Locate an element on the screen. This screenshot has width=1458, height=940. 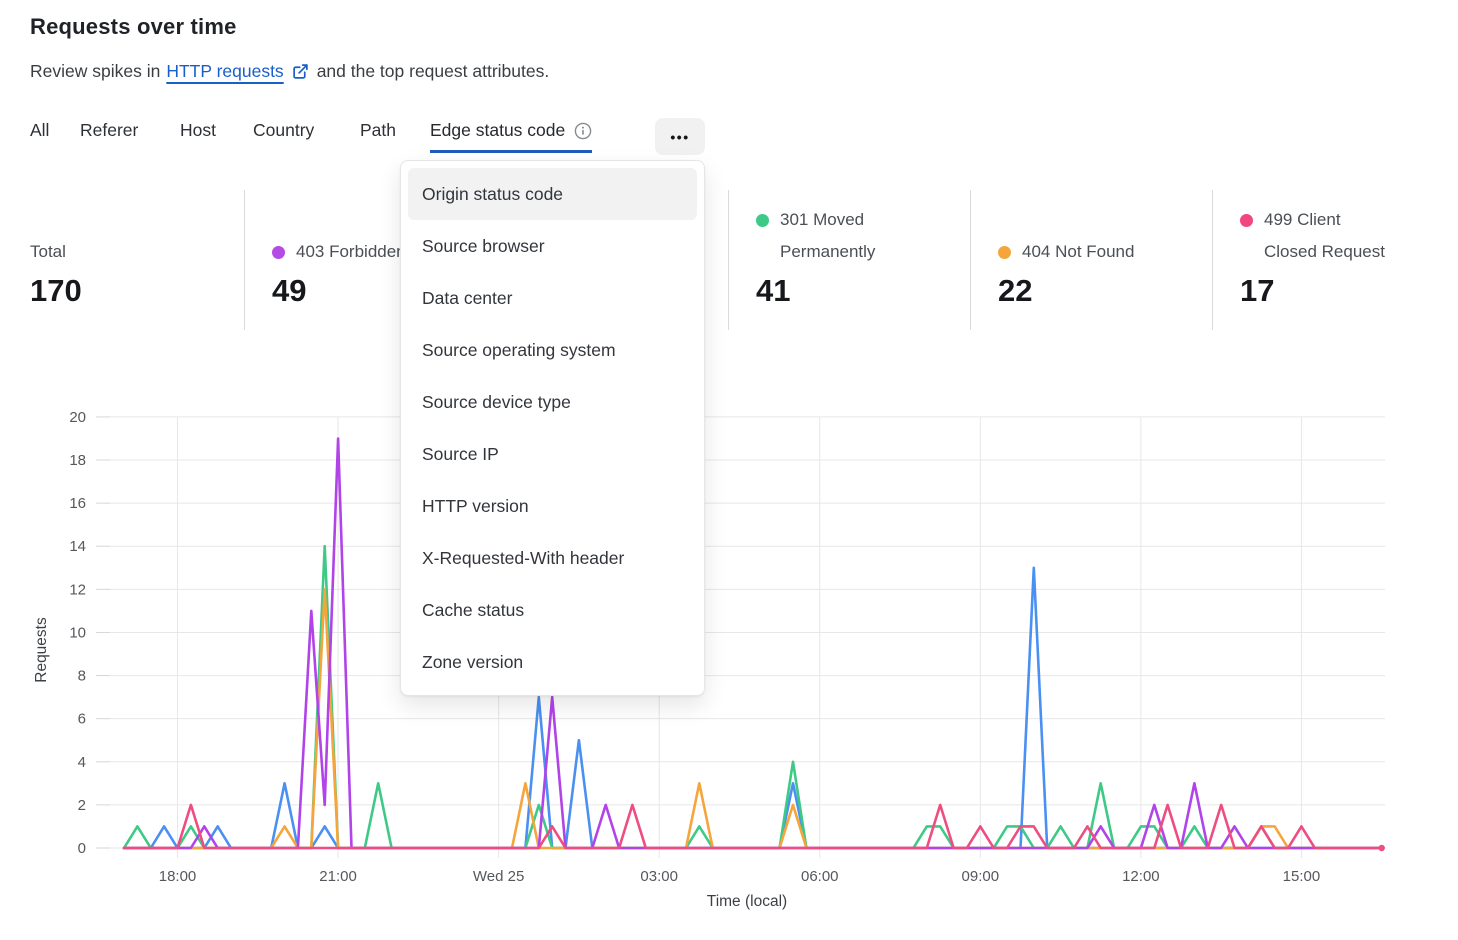
svg-text: 0 is located at coordinates (82, 848).